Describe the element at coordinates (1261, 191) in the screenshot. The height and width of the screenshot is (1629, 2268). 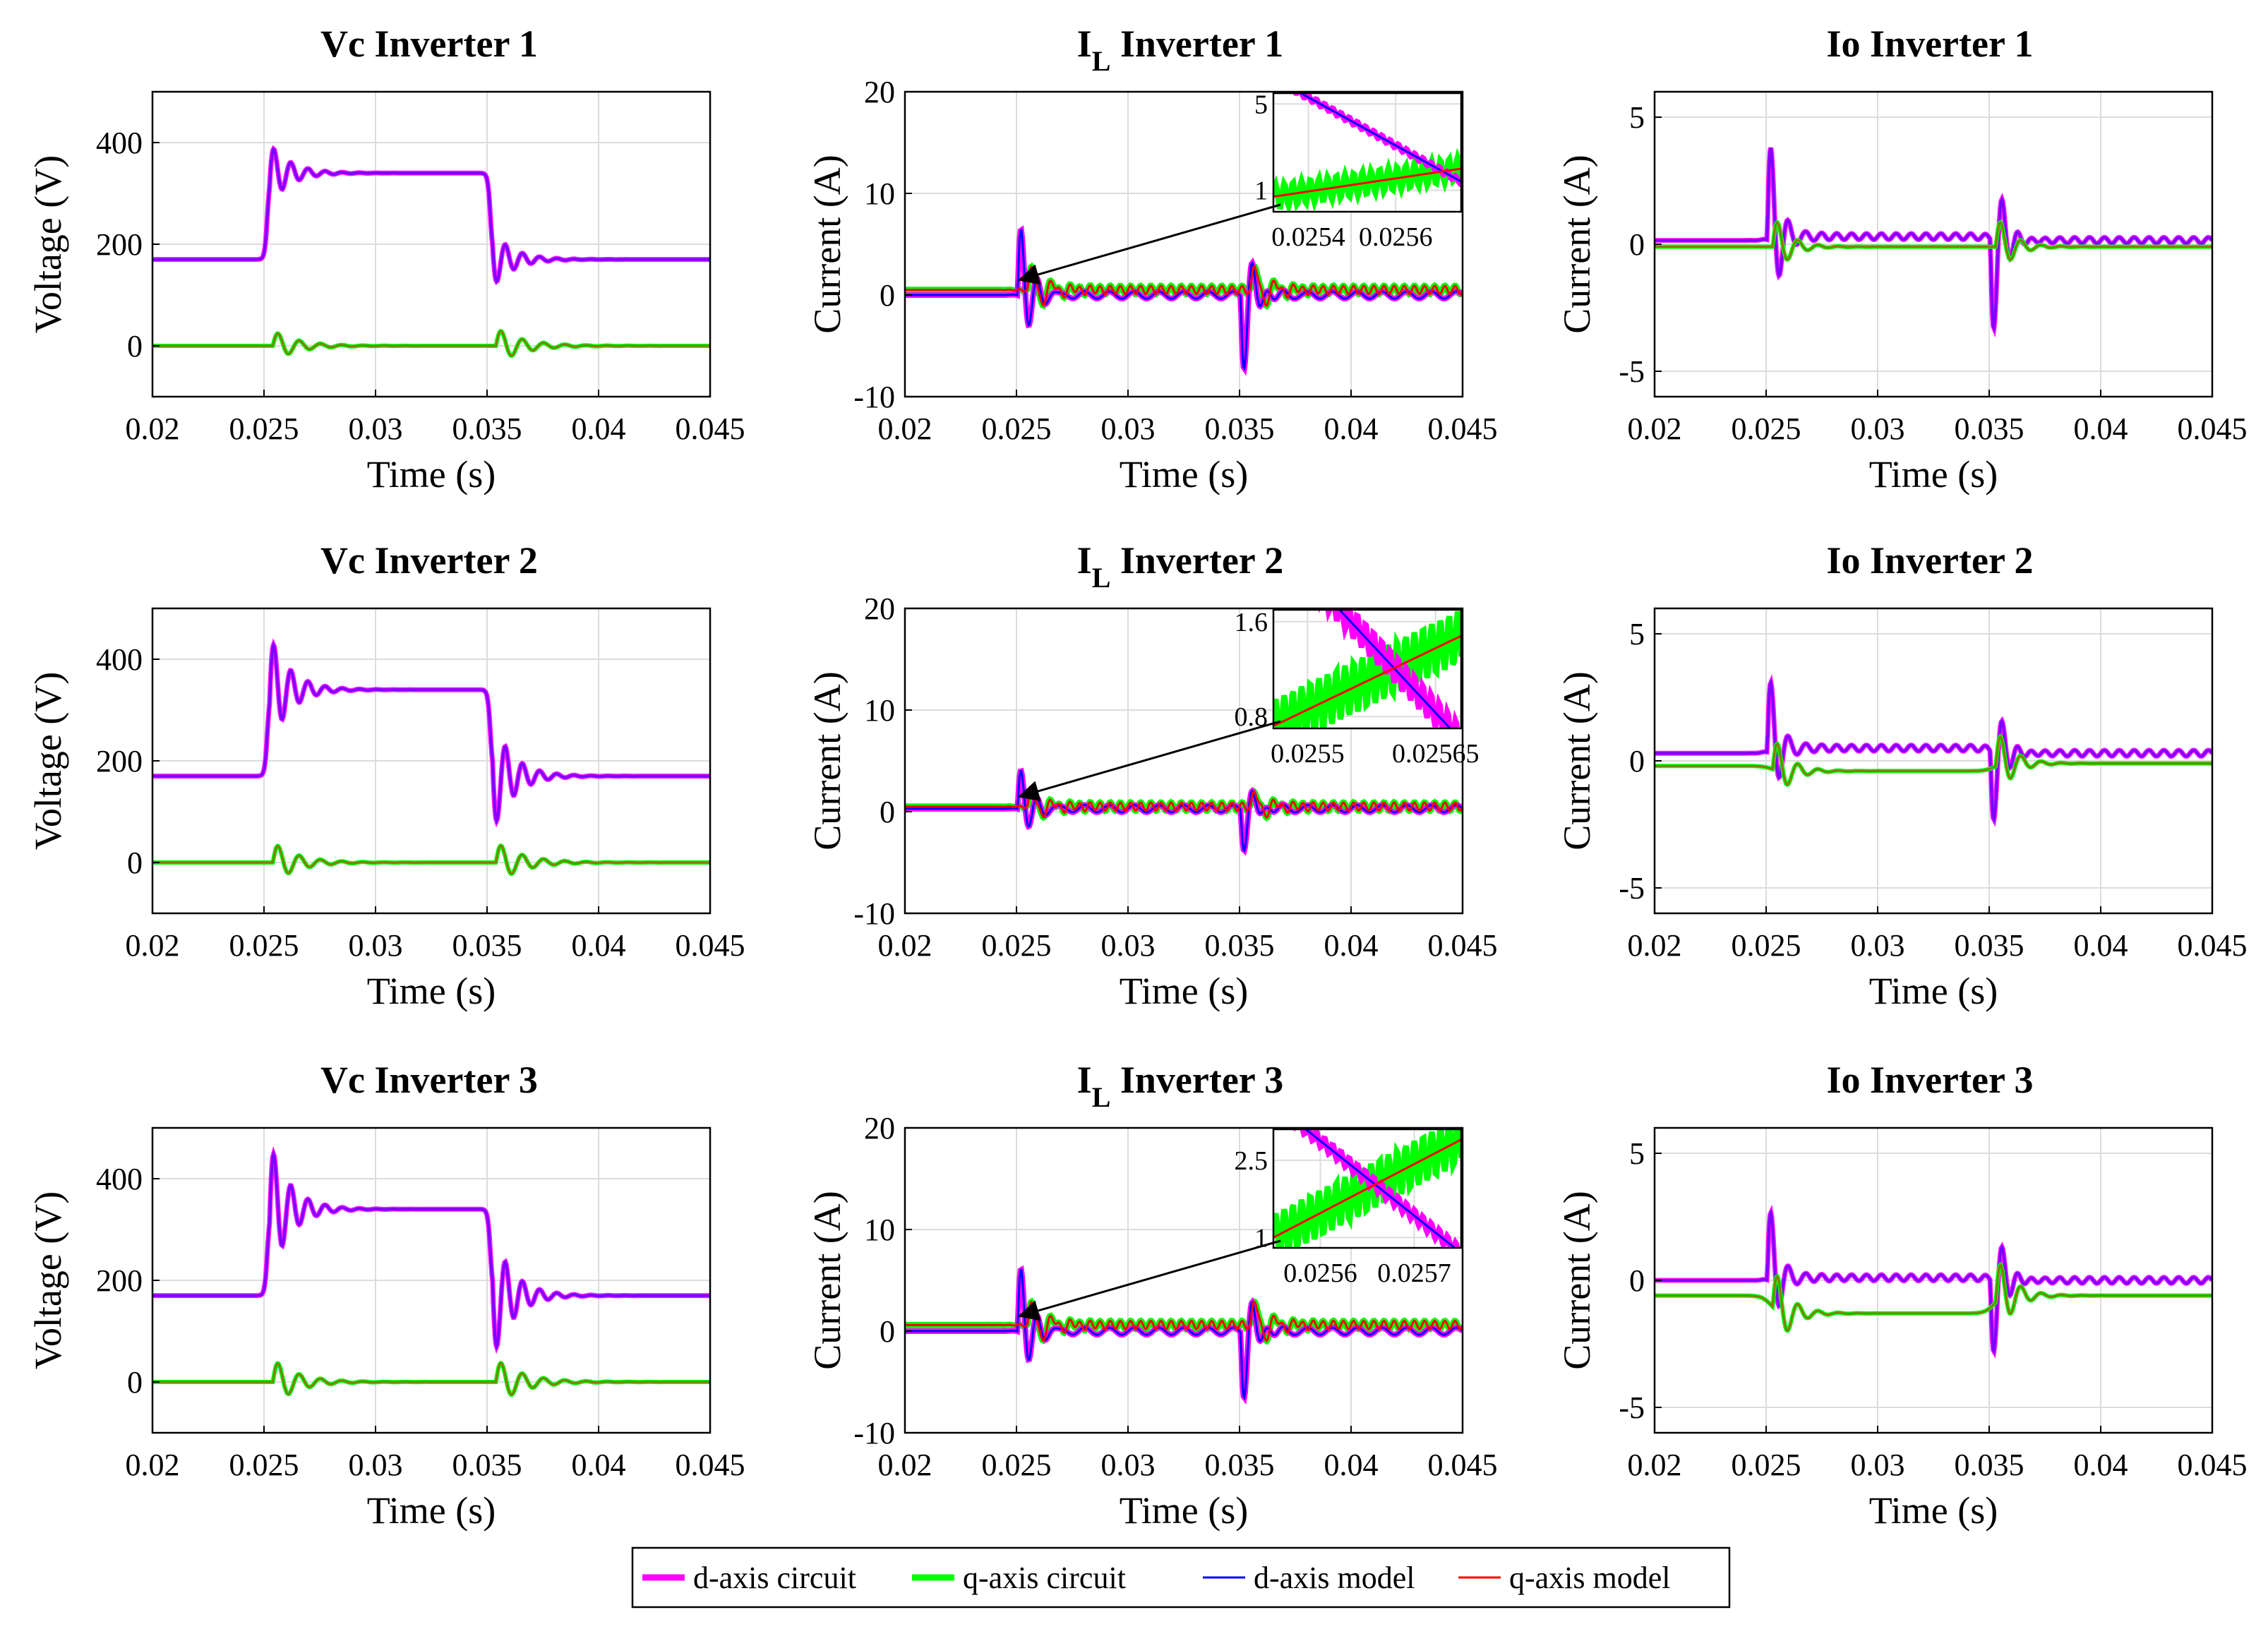
I see `inset-y-tick-label: 1` at that location.